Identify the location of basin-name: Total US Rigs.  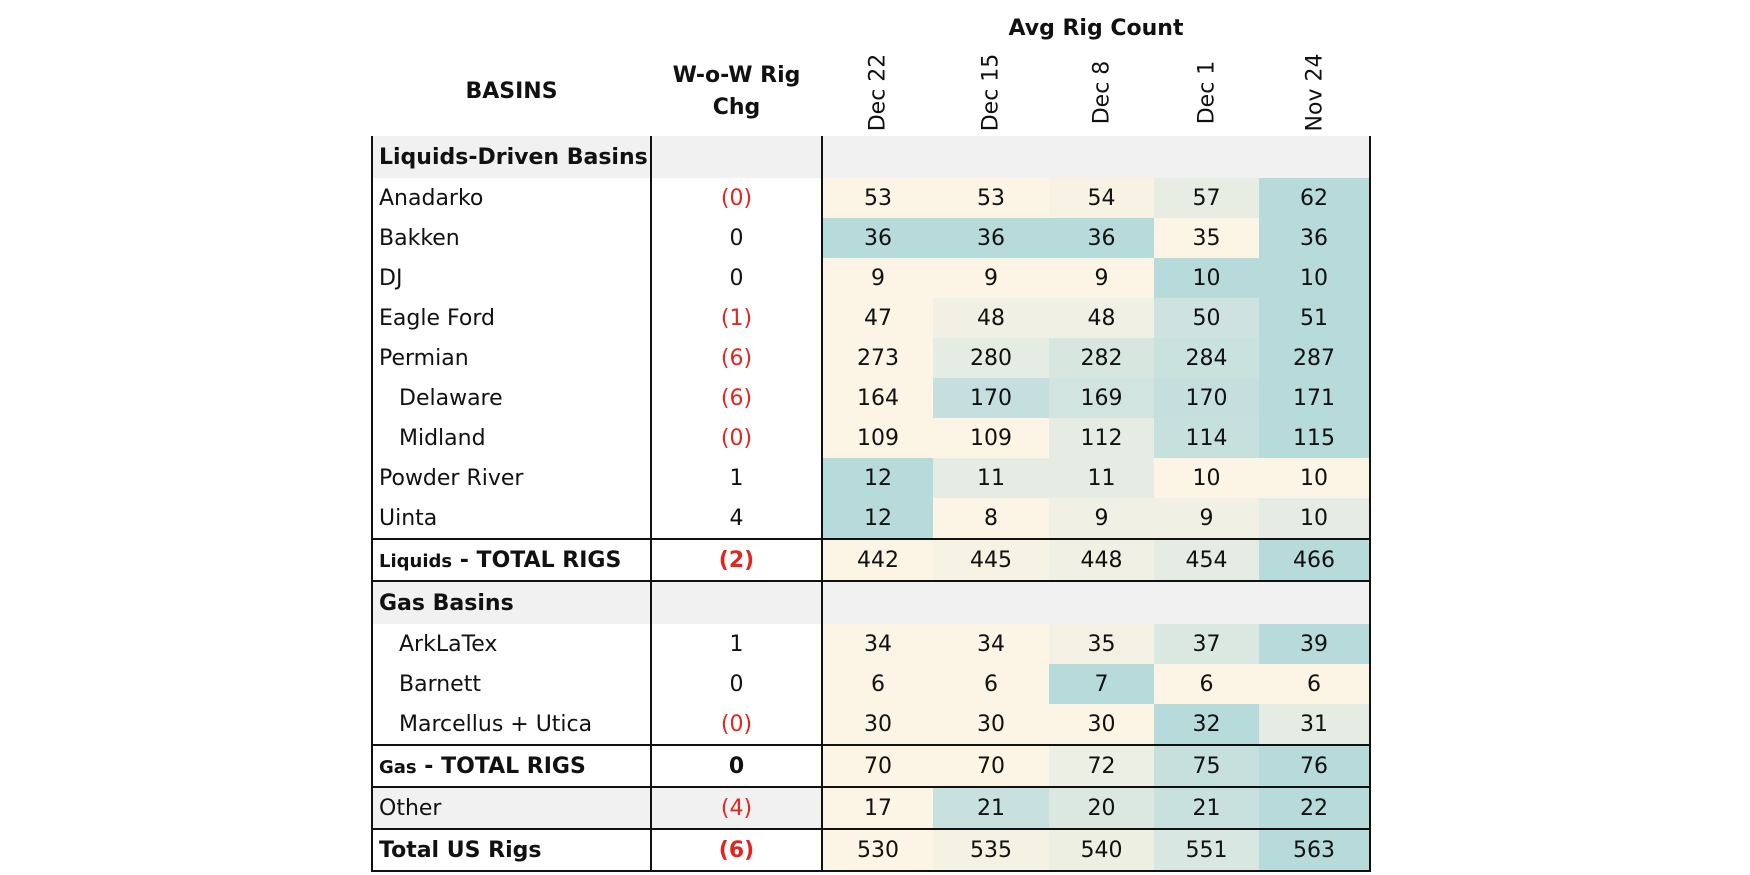
(511, 850).